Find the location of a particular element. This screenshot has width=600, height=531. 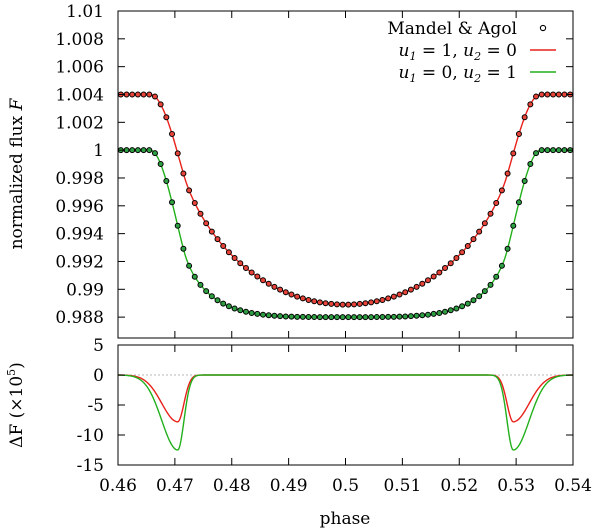

legend-label-green: u1 = 0, u2 = 1 is located at coordinates (458, 74).